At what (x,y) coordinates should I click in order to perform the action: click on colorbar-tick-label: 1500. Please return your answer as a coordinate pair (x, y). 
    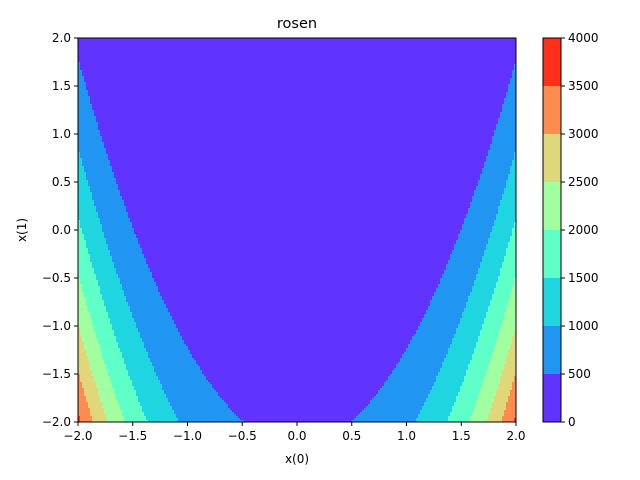
    Looking at the image, I should click on (583, 278).